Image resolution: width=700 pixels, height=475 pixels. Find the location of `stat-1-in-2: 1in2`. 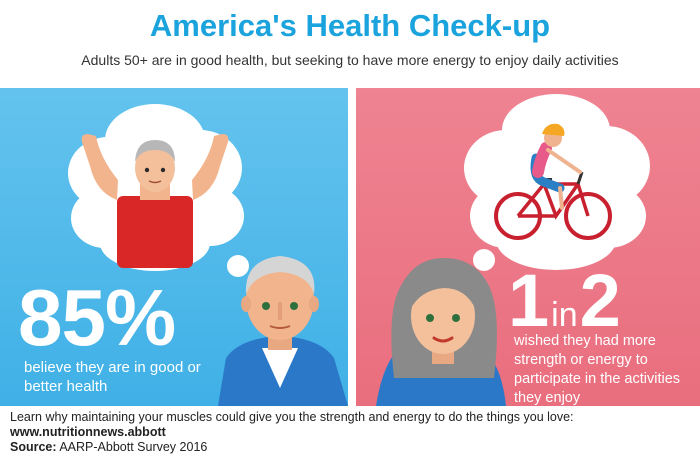

stat-1-in-2: 1in2 is located at coordinates (564, 301).